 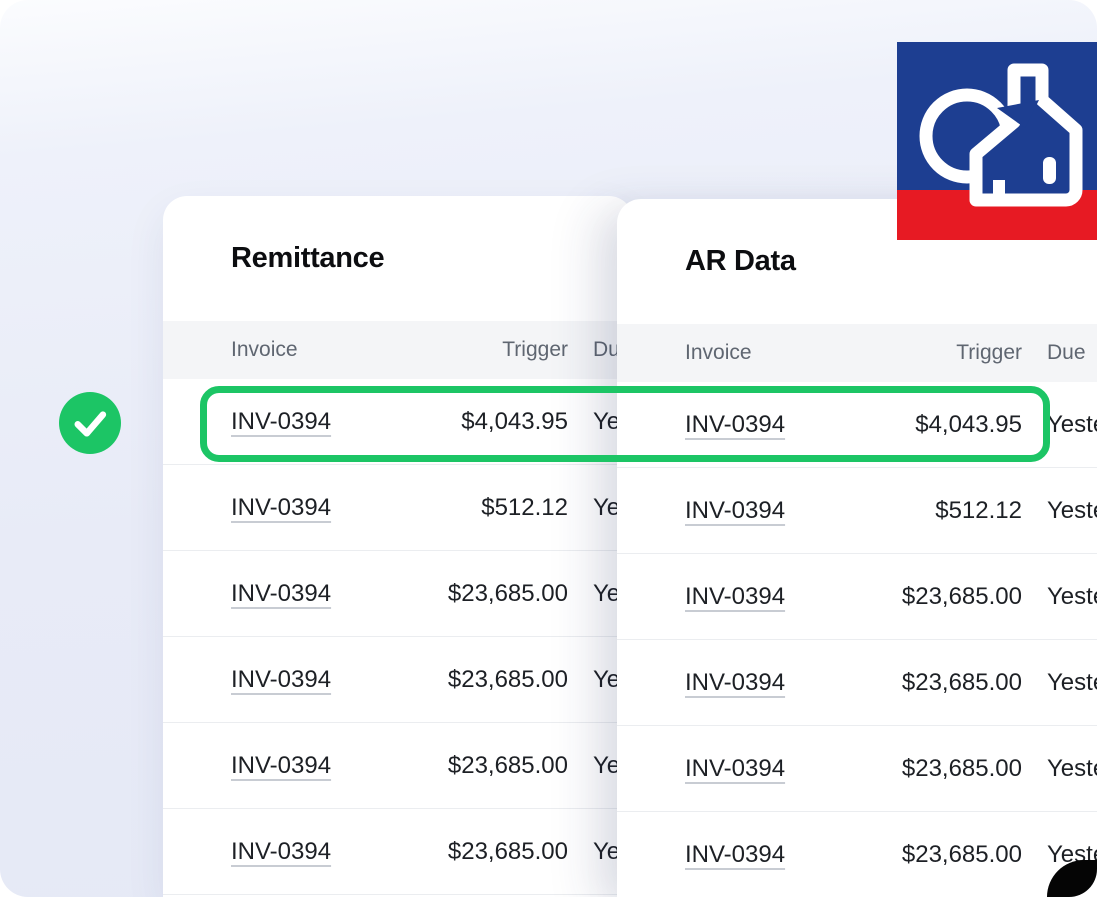 What do you see at coordinates (740, 261) in the screenshot?
I see `panel-title-ar-data: AR Data` at bounding box center [740, 261].